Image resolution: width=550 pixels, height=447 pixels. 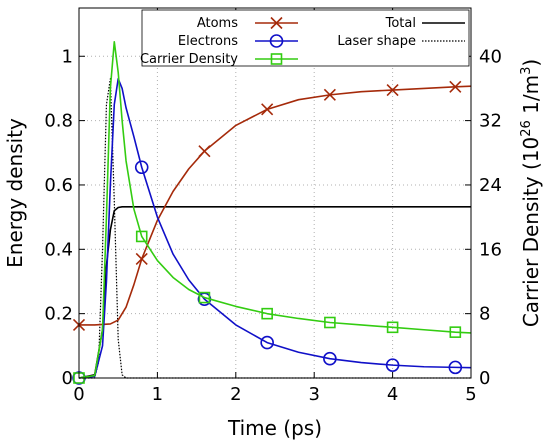 I want to click on x-tick-label: 4, so click(x=392, y=394).